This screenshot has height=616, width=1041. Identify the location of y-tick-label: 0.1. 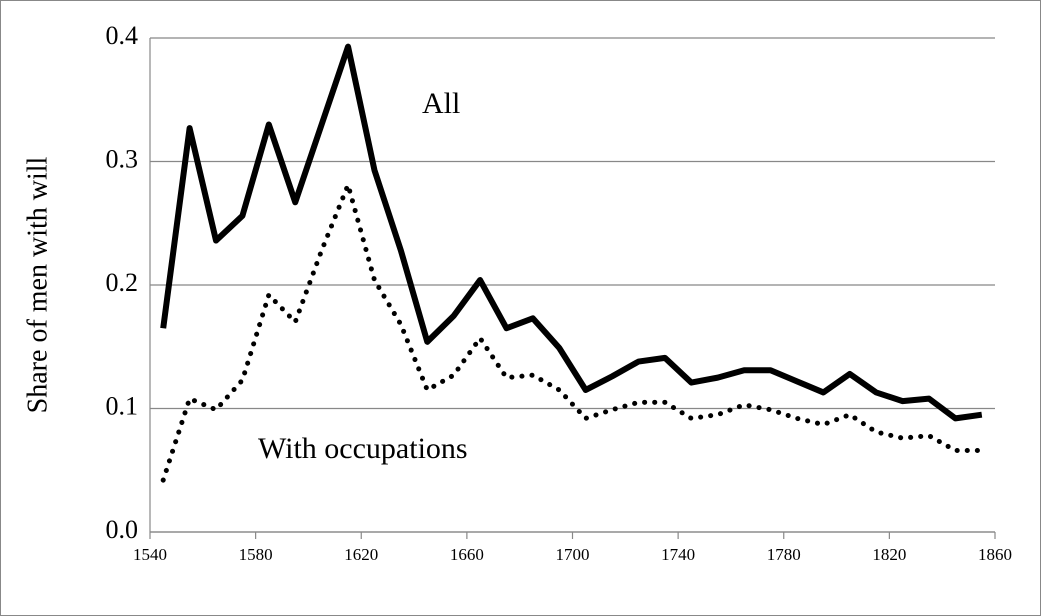
(122, 405).